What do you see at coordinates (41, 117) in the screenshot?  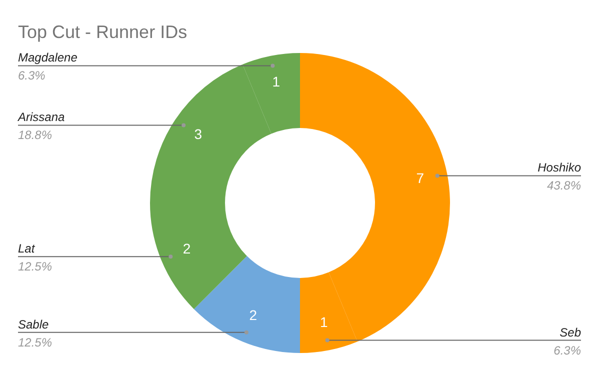 I see `slice-label: Arissana` at bounding box center [41, 117].